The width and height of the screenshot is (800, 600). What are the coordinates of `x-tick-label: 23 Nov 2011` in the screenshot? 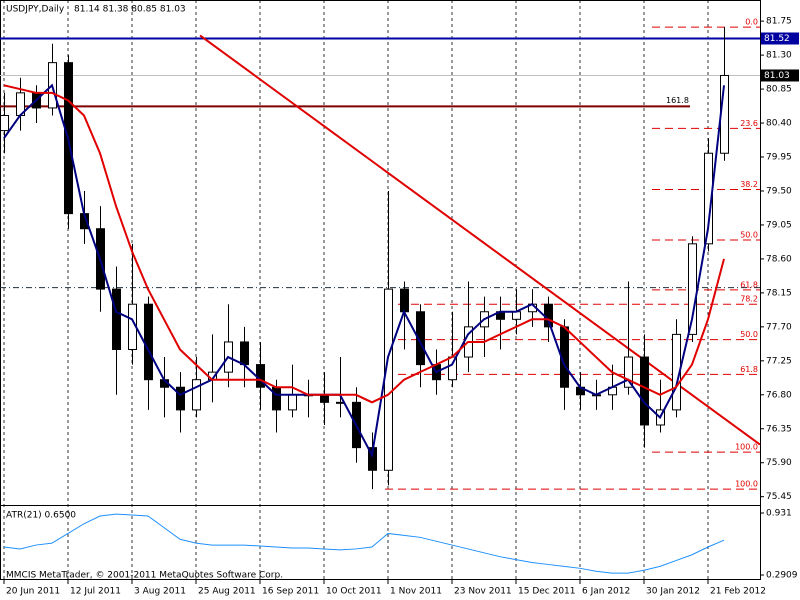 It's located at (483, 592).